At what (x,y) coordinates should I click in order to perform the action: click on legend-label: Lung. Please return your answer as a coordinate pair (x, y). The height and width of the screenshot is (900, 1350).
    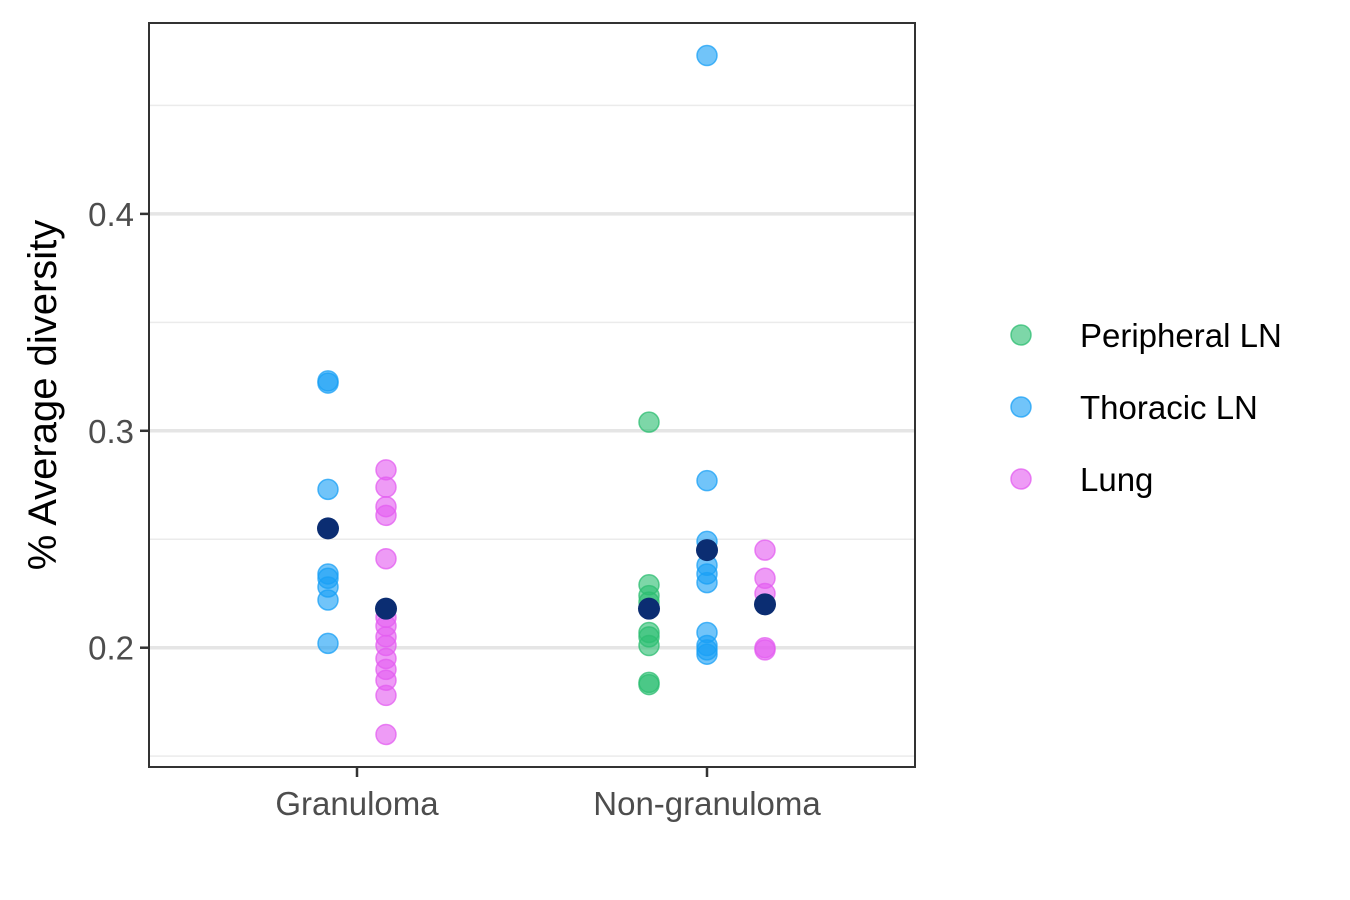
    Looking at the image, I should click on (1116, 479).